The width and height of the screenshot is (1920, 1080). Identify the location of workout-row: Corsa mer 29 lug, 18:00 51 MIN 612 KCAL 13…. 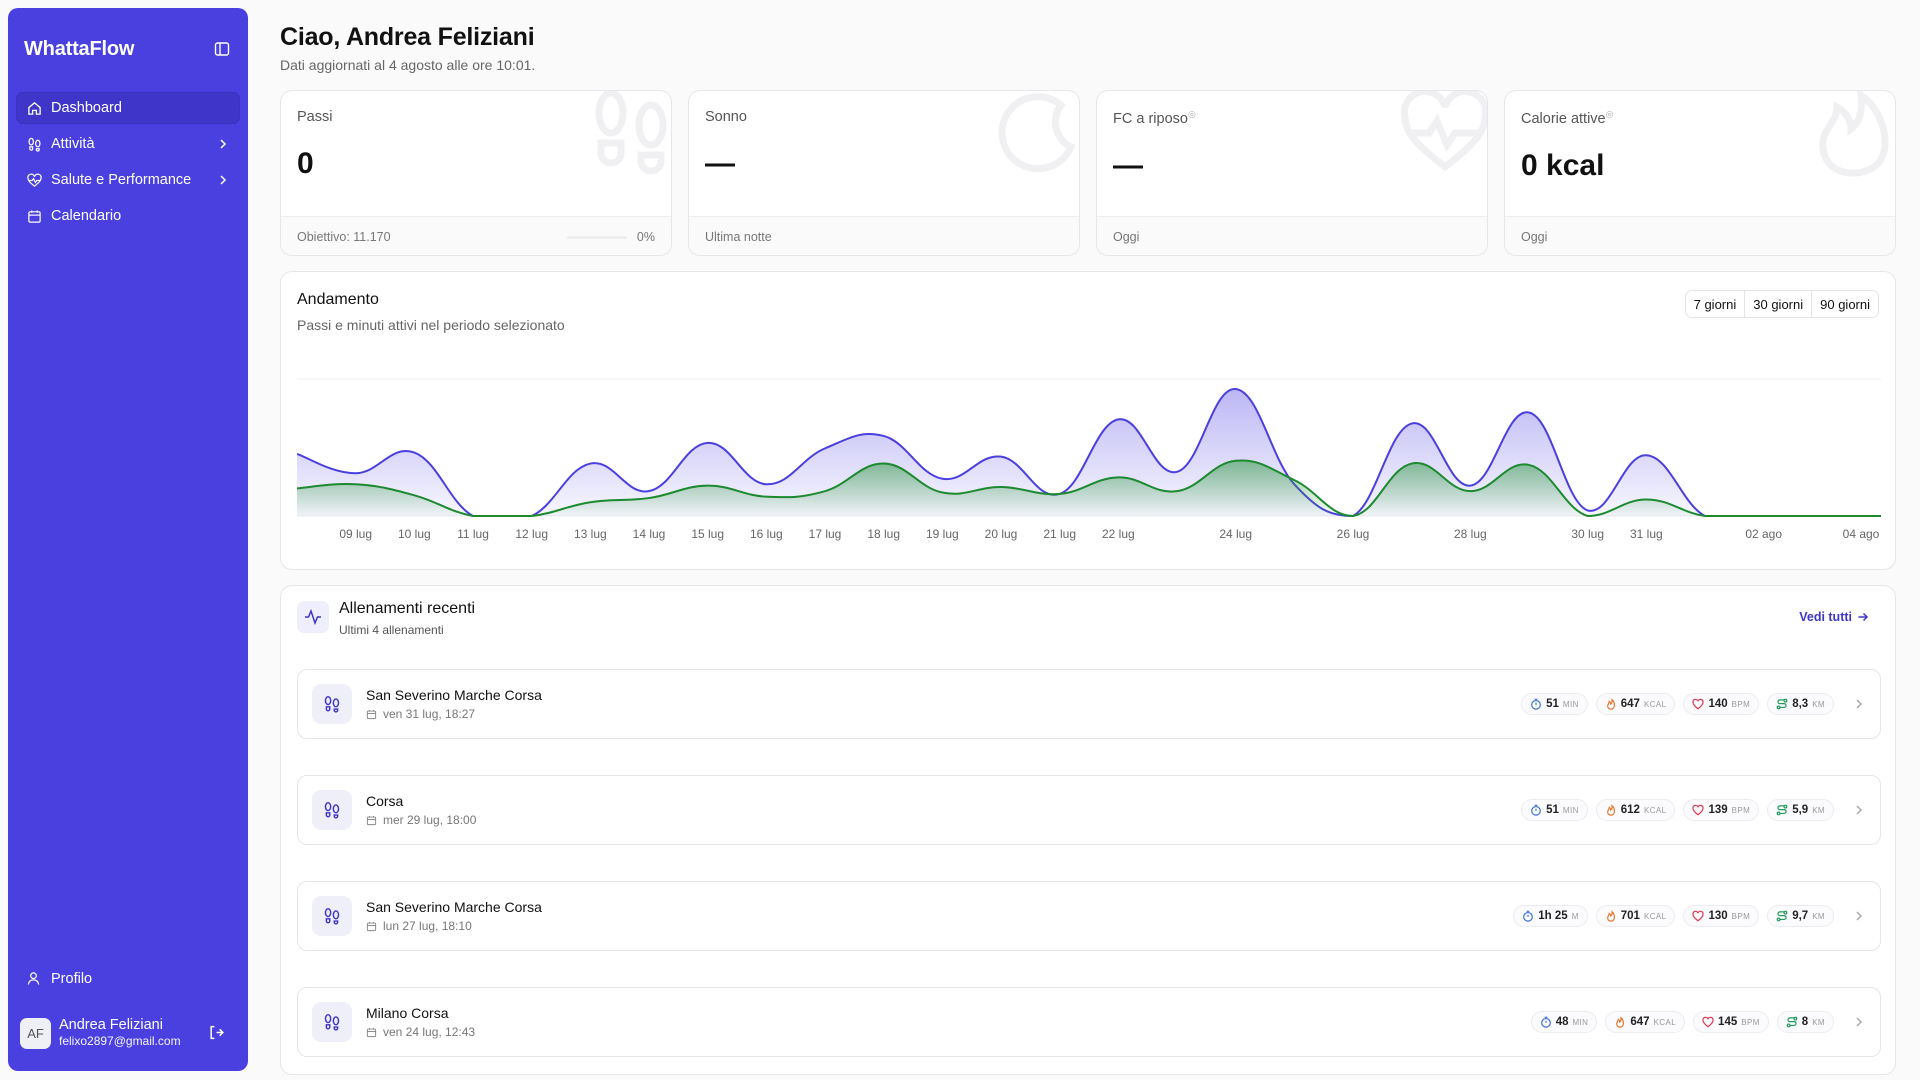
(1089, 810).